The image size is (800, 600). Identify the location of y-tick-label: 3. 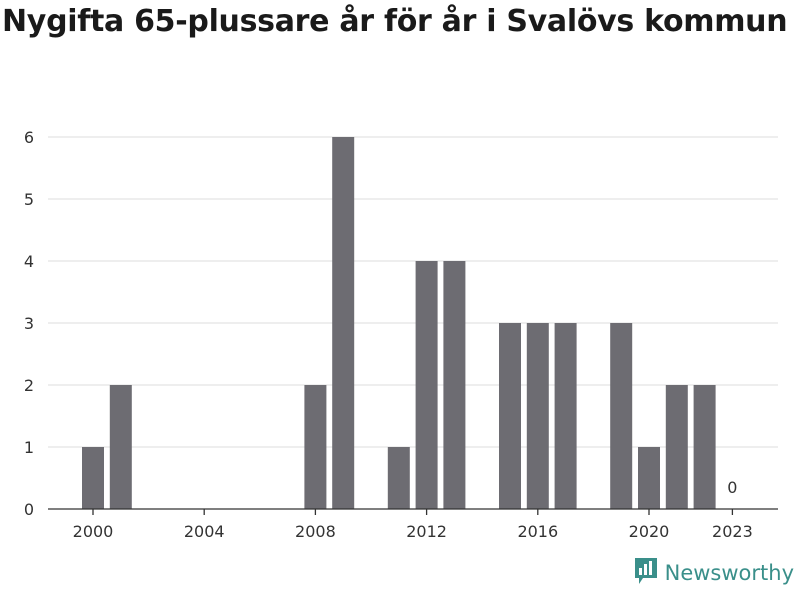
(29, 323).